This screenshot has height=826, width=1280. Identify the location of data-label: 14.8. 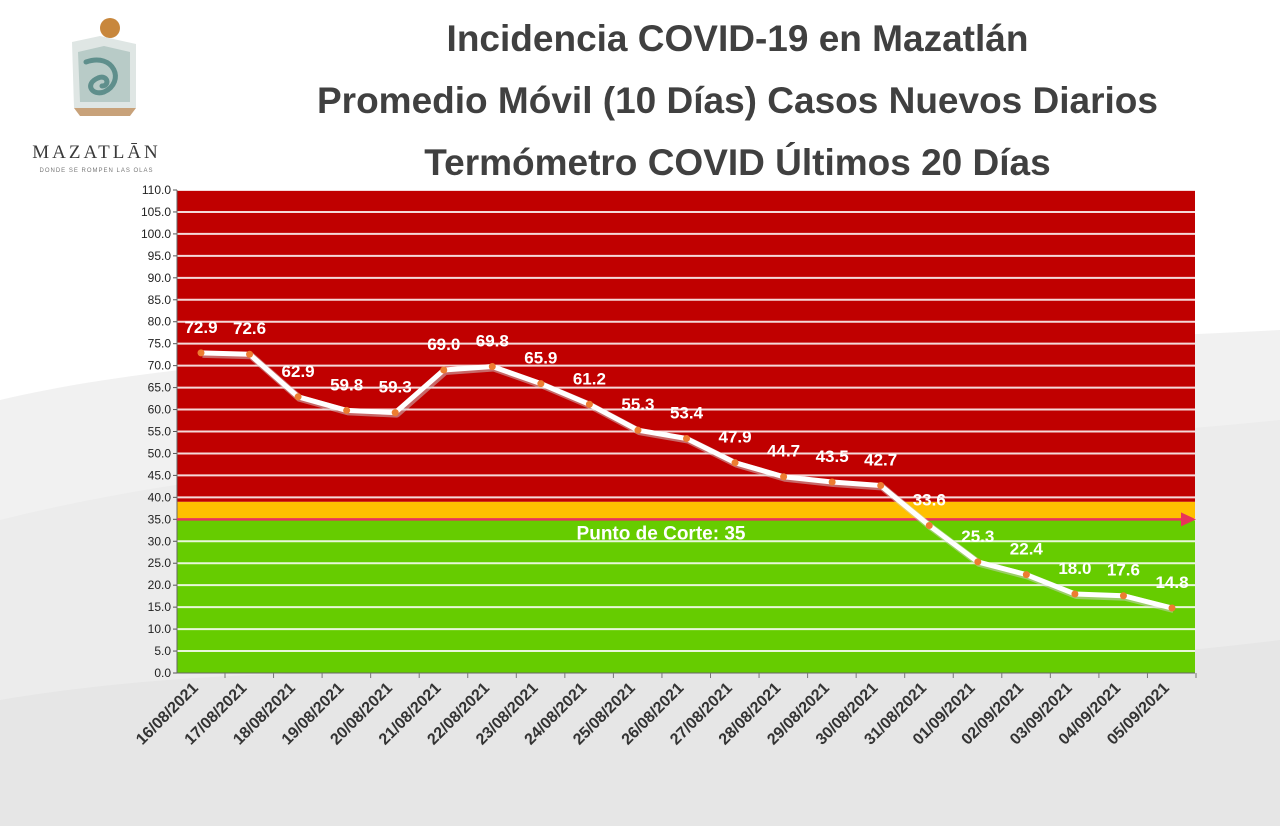
(1171, 582).